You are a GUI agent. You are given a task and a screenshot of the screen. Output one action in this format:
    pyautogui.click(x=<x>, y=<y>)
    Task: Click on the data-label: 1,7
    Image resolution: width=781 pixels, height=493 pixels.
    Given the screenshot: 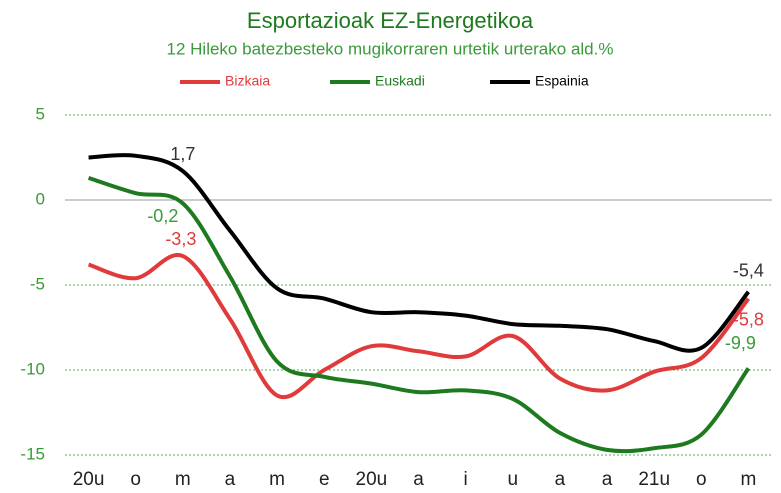 What is the action you would take?
    pyautogui.click(x=182, y=154)
    